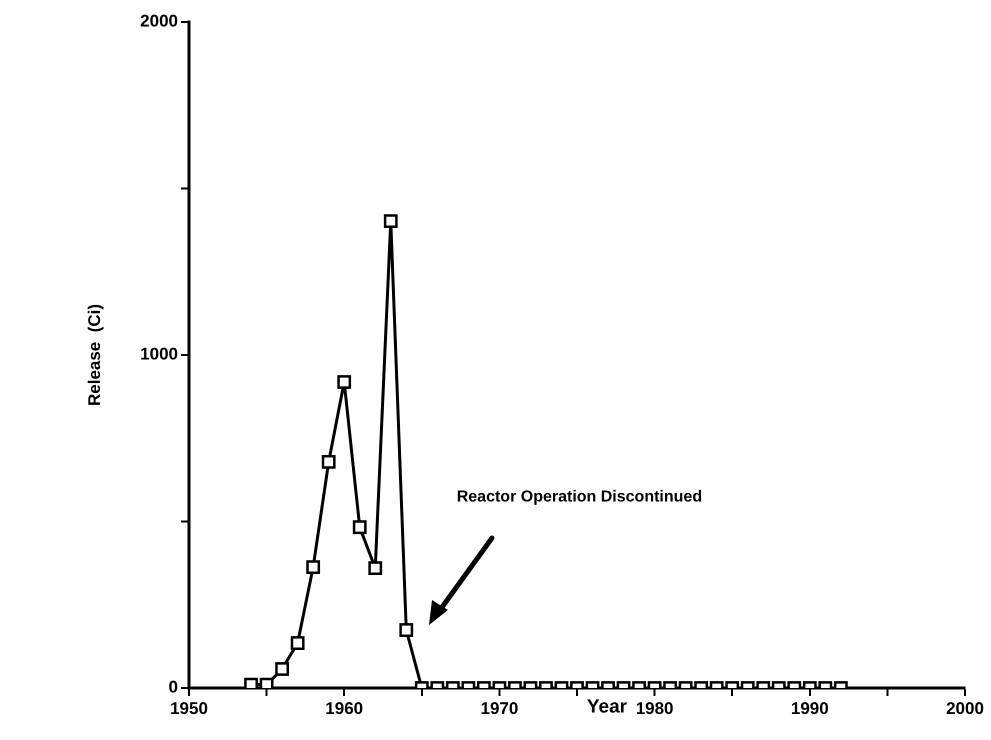 This screenshot has height=740, width=991. What do you see at coordinates (655, 708) in the screenshot?
I see `x-tick-label: 1980` at bounding box center [655, 708].